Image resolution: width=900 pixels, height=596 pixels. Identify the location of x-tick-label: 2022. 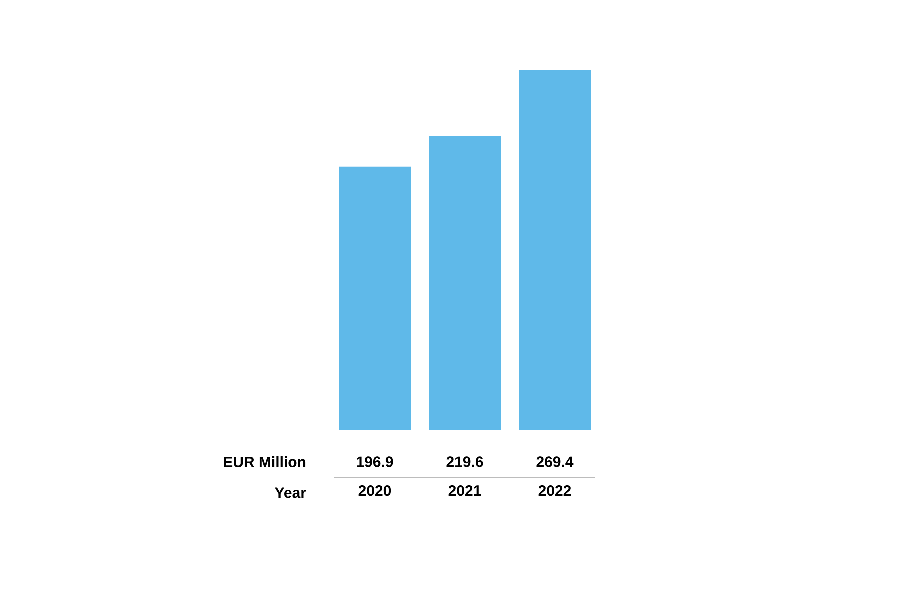
(555, 491).